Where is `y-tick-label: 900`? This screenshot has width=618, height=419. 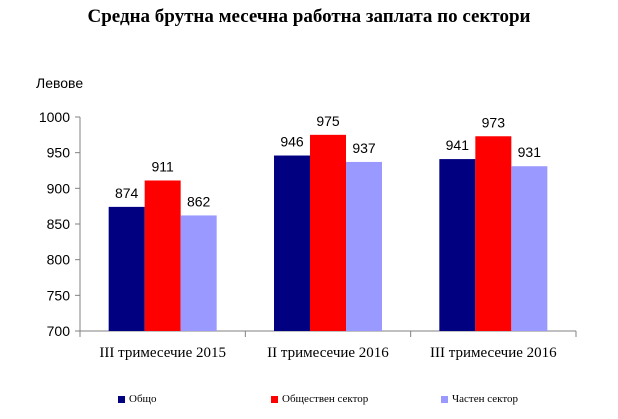
y-tick-label: 900 is located at coordinates (59, 188).